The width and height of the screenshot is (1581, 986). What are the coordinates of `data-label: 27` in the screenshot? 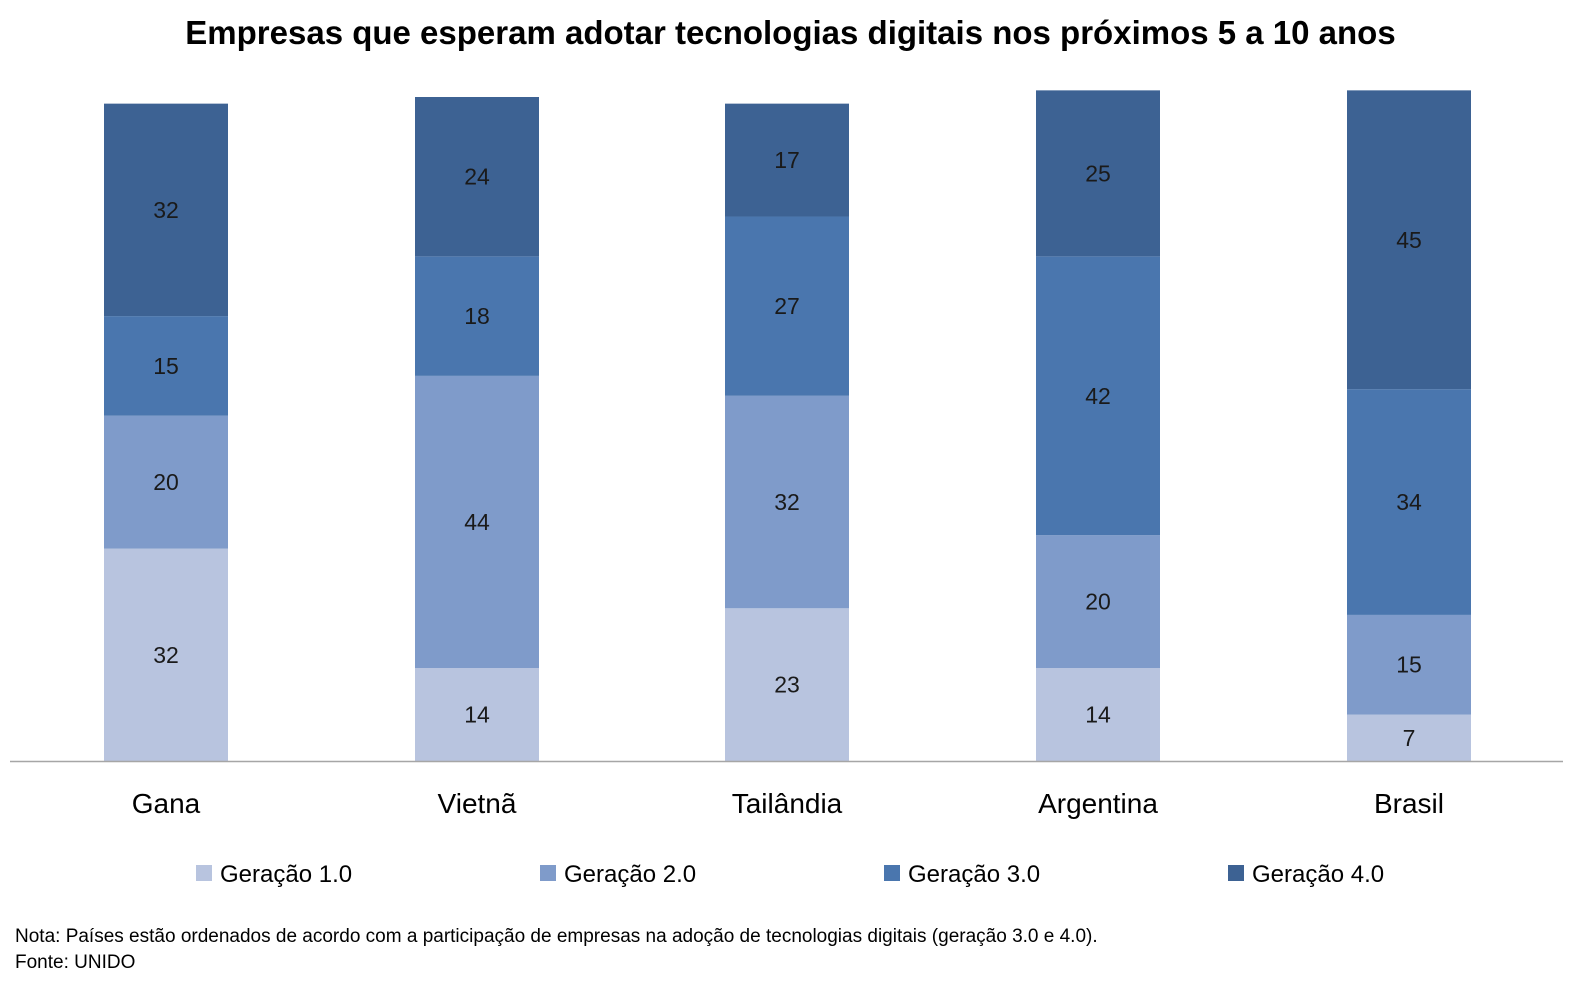 It's located at (787, 306).